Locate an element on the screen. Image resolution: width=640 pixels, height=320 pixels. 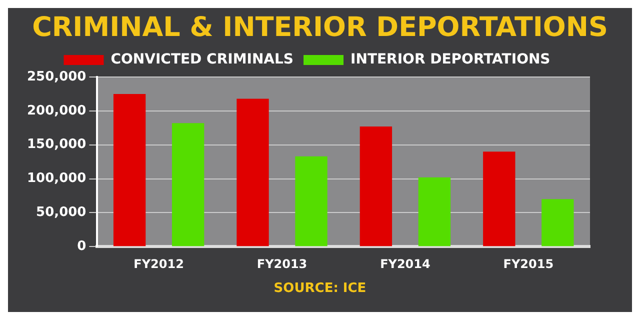
legend-label: INTERIOR DEPORTATIONS is located at coordinates (450, 60).